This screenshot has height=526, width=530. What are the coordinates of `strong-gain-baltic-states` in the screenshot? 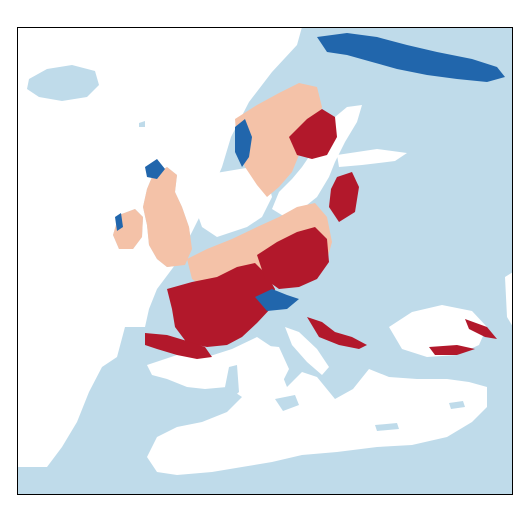 It's located at (344, 197).